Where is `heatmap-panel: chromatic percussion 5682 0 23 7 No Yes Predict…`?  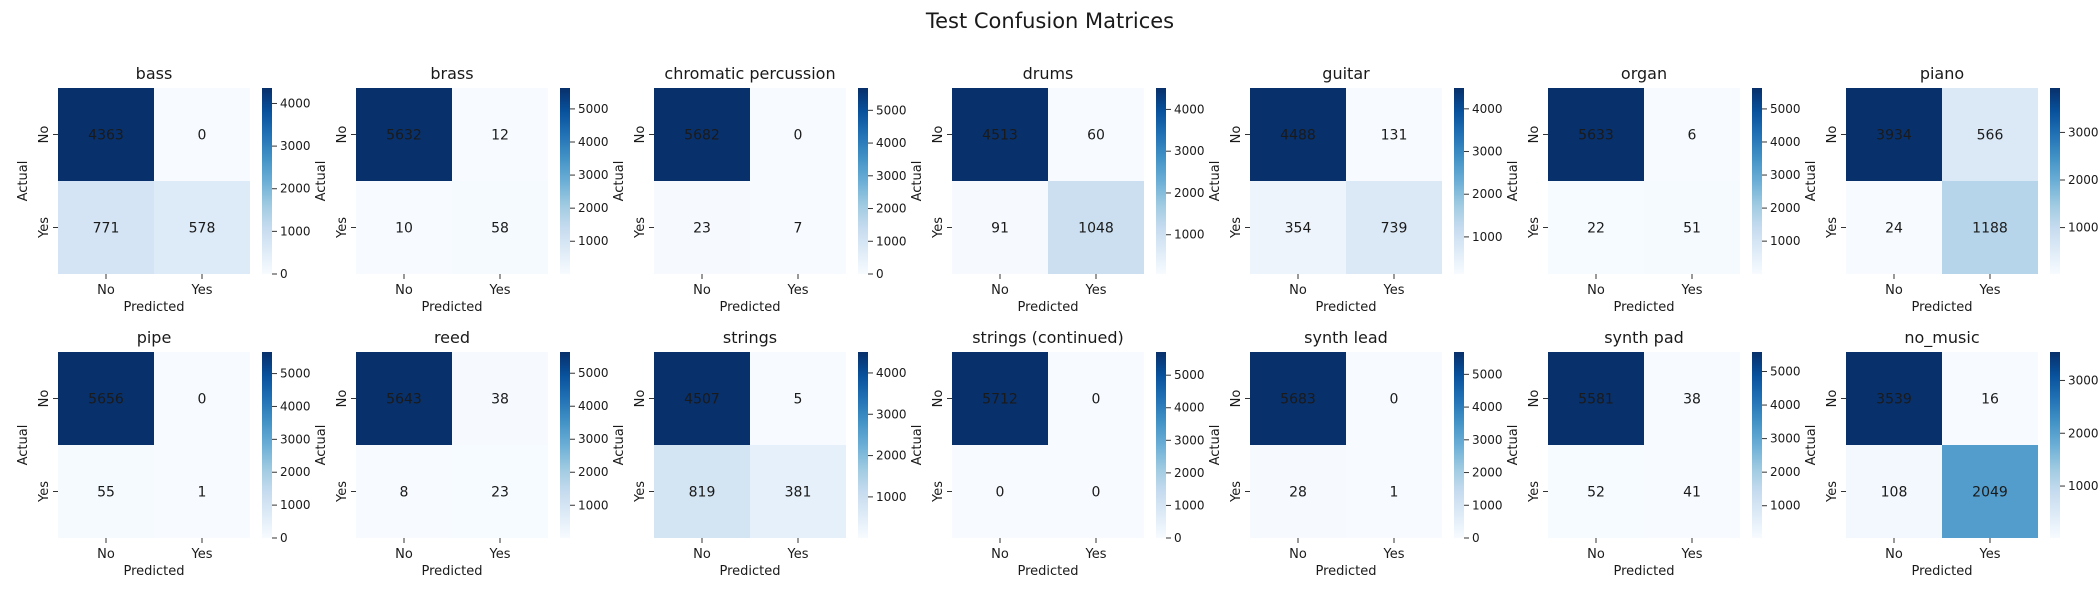 heatmap-panel: chromatic percussion 5682 0 23 7 No Yes Predict… is located at coordinates (759, 189).